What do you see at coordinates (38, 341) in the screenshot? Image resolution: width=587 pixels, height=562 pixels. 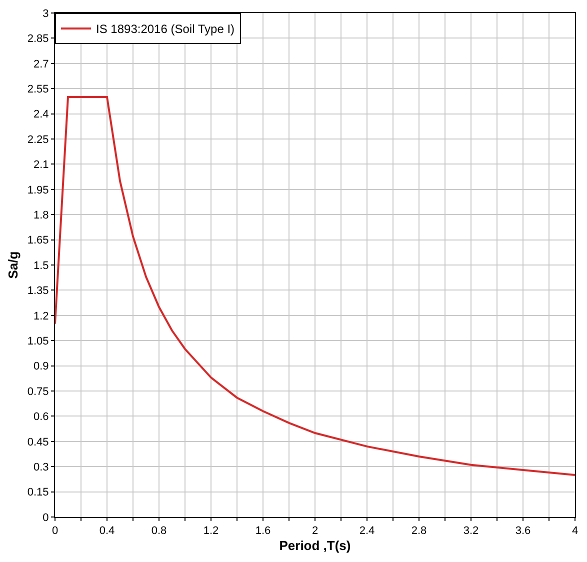 I see `y-tick-label: 1.05` at bounding box center [38, 341].